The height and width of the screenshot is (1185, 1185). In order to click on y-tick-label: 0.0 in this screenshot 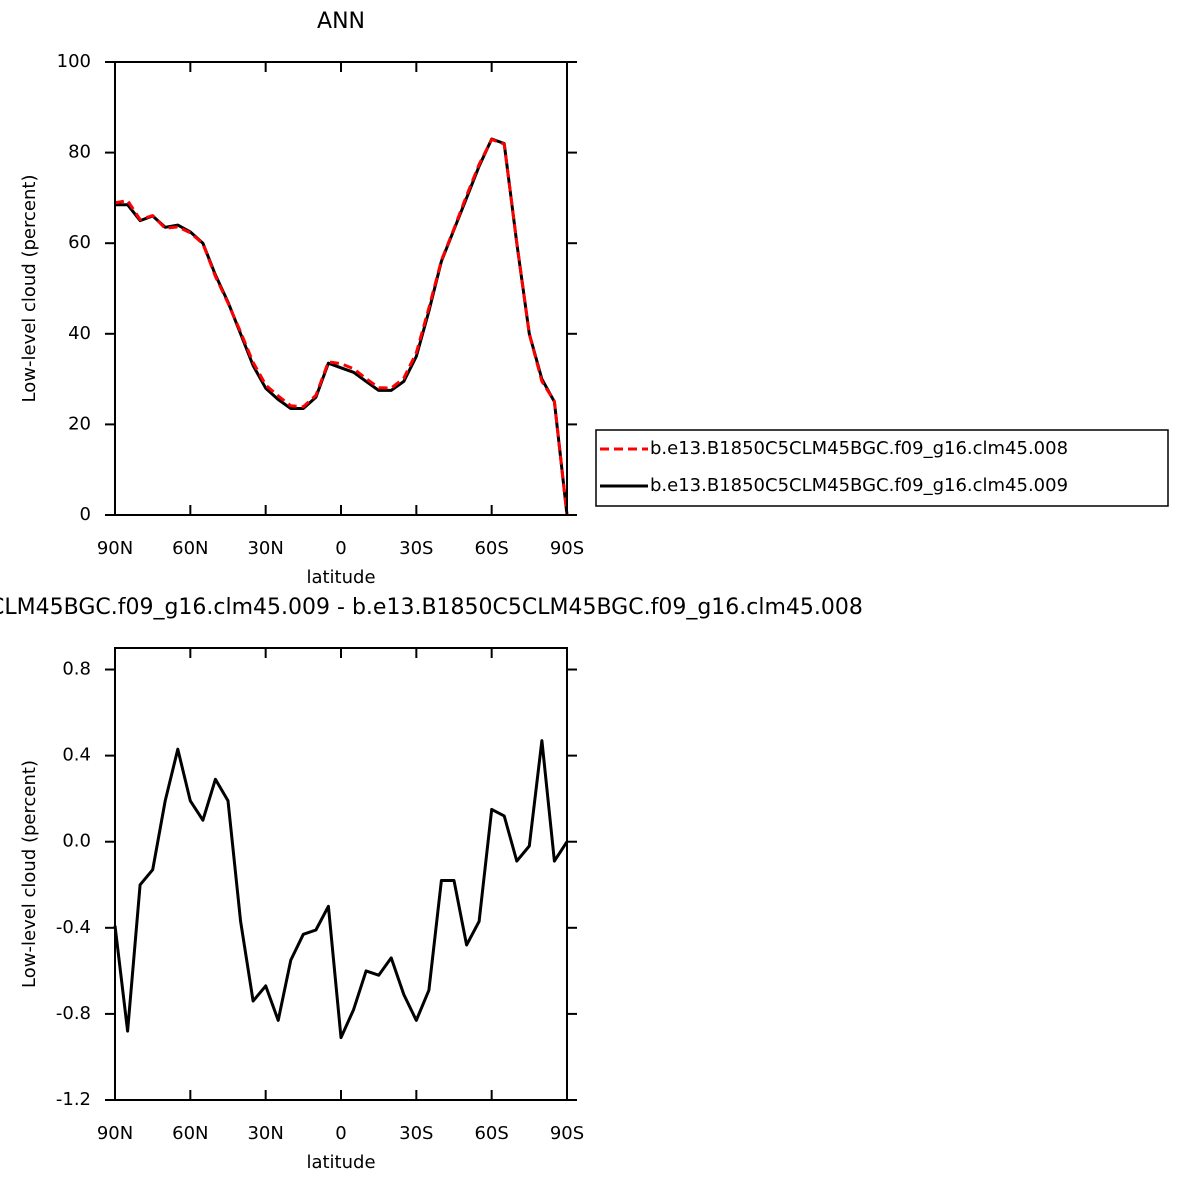, I will do `click(76, 841)`.